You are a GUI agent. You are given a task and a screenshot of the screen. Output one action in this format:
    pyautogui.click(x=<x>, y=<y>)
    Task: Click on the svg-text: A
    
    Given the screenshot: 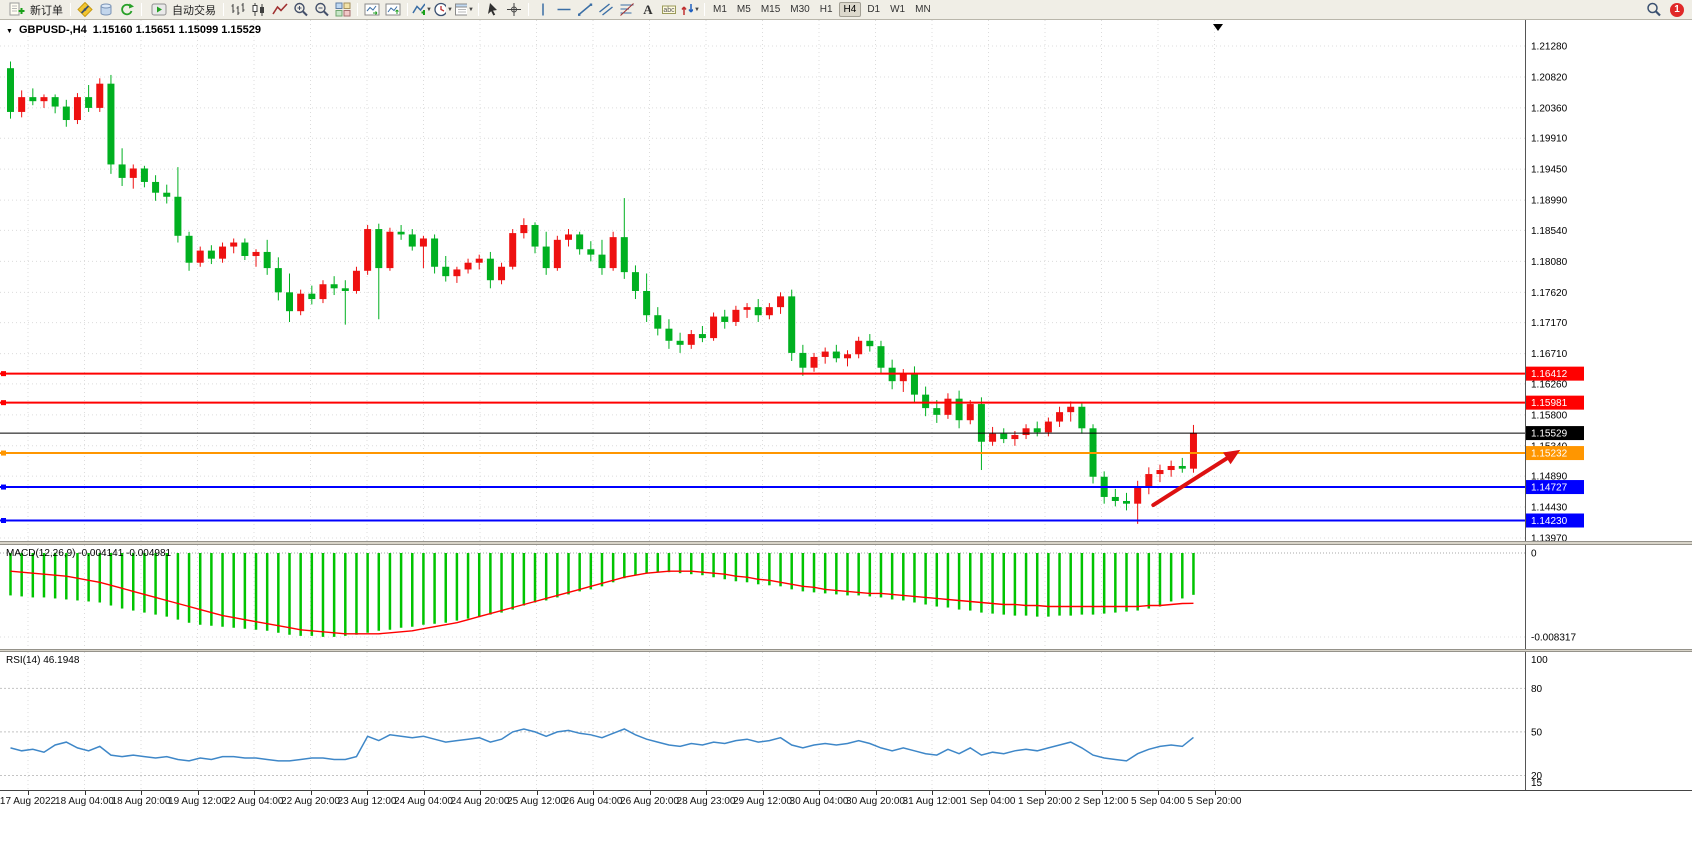 What is the action you would take?
    pyautogui.click(x=648, y=9)
    